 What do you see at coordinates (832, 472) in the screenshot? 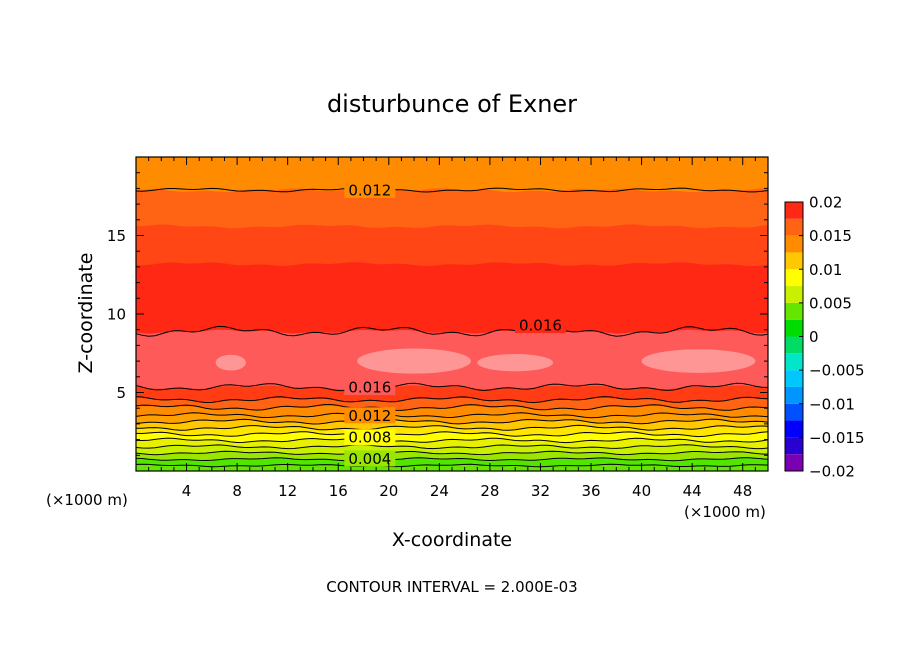
I see `colorbar-tick-label: −0.02` at bounding box center [832, 472].